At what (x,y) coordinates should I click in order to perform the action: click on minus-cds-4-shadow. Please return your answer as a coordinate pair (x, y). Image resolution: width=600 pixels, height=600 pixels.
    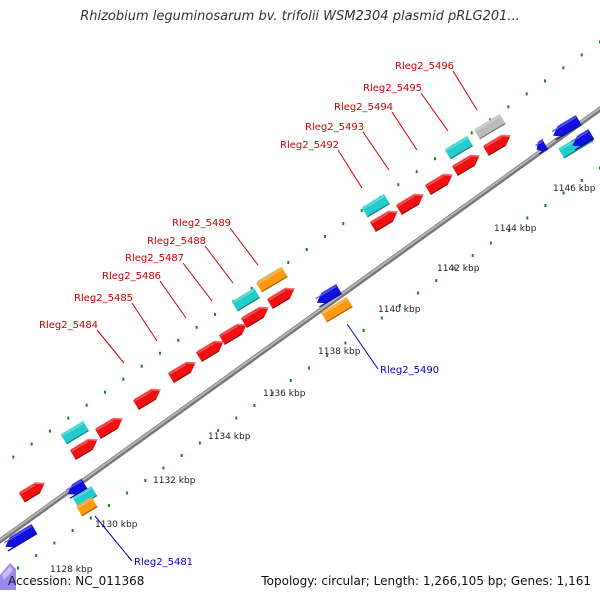
    Looking at the image, I should click on (568, 132).